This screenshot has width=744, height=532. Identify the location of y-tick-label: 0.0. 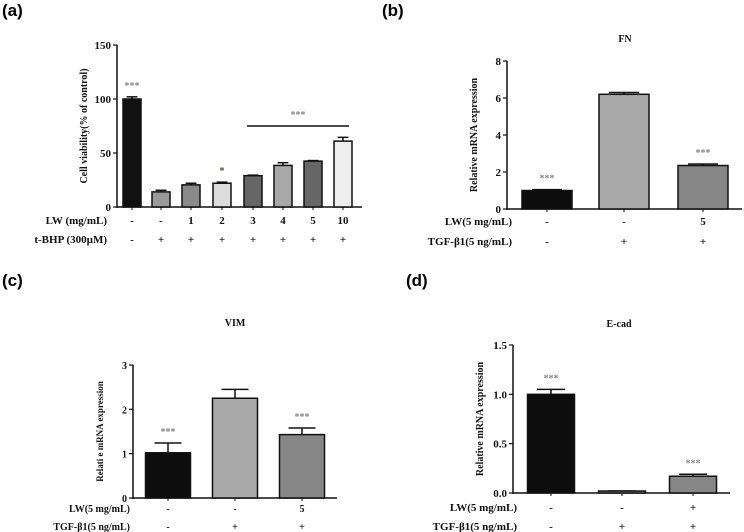
(500, 494).